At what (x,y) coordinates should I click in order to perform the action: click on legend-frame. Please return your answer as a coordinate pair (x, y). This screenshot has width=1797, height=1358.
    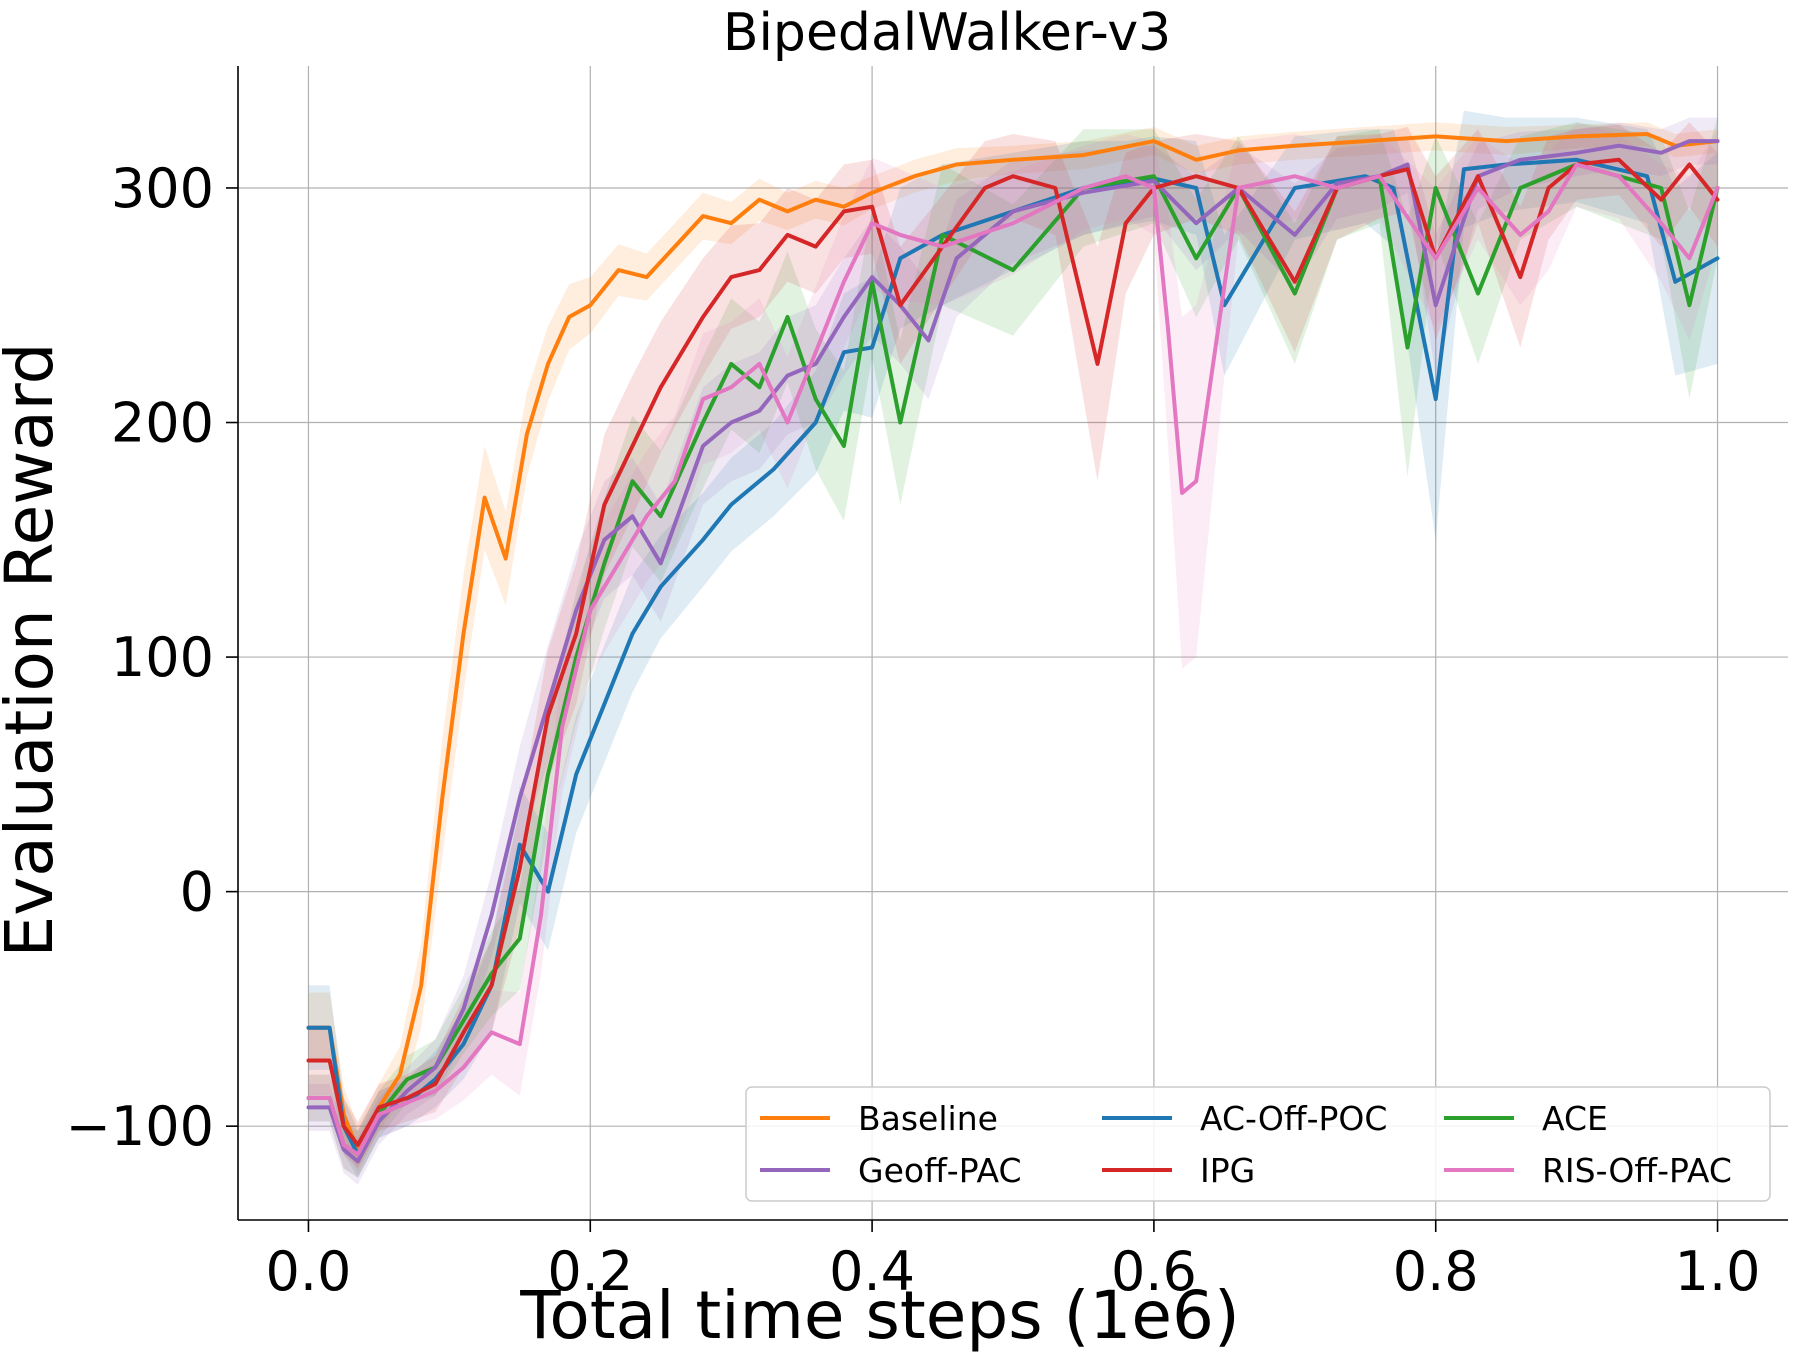
    Looking at the image, I should click on (1258, 1144).